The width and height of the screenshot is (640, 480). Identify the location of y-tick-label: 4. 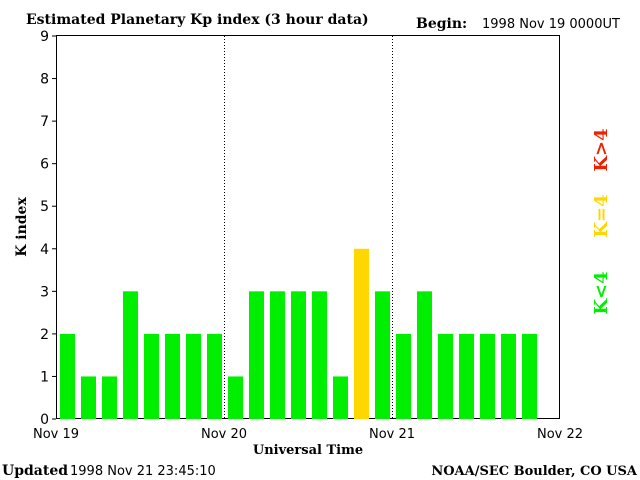
(44, 250).